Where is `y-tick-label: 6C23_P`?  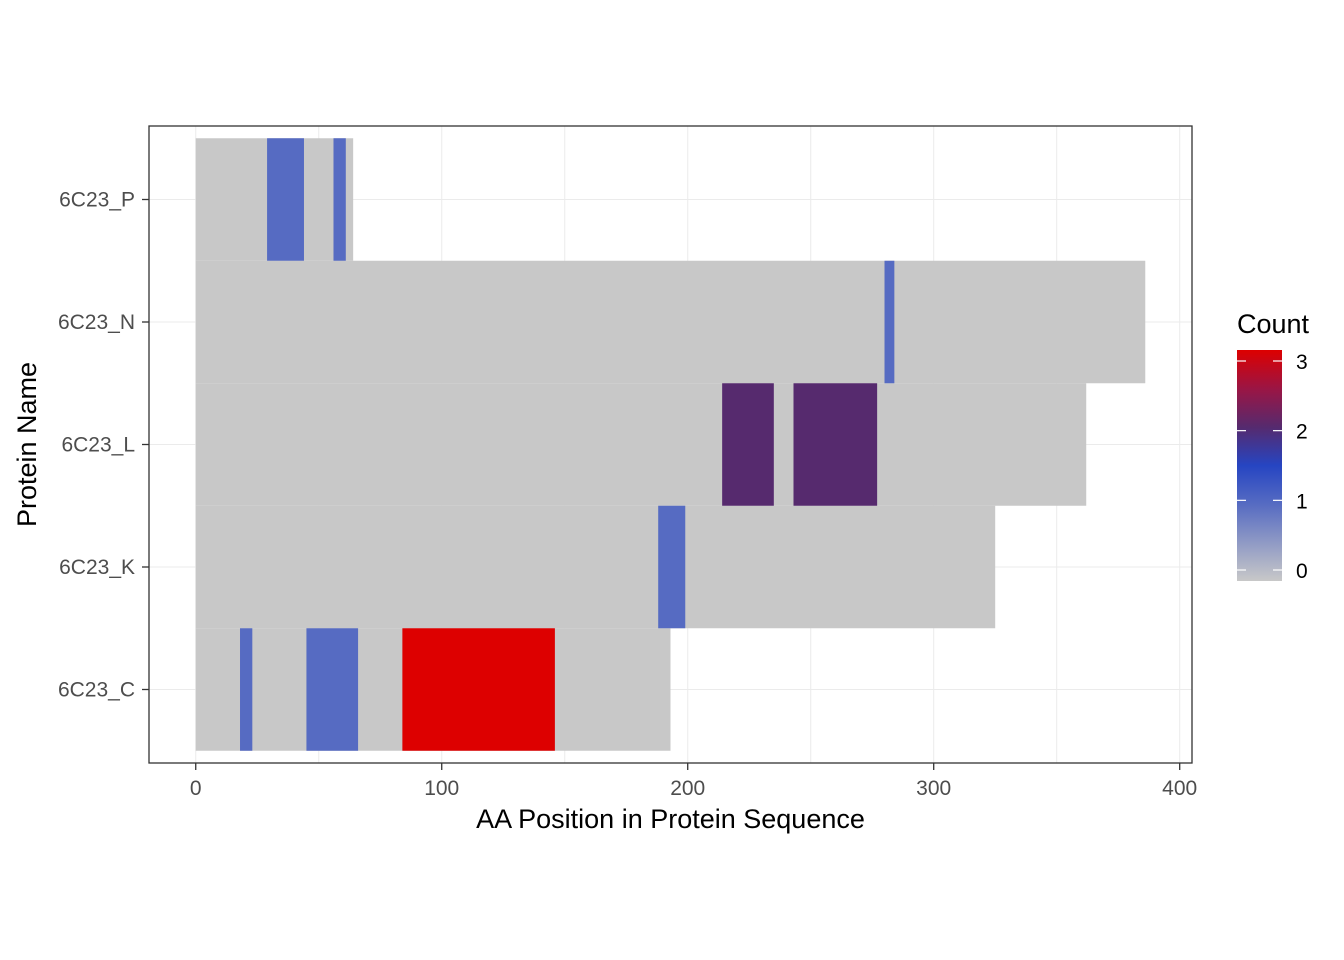
y-tick-label: 6C23_P is located at coordinates (97, 200).